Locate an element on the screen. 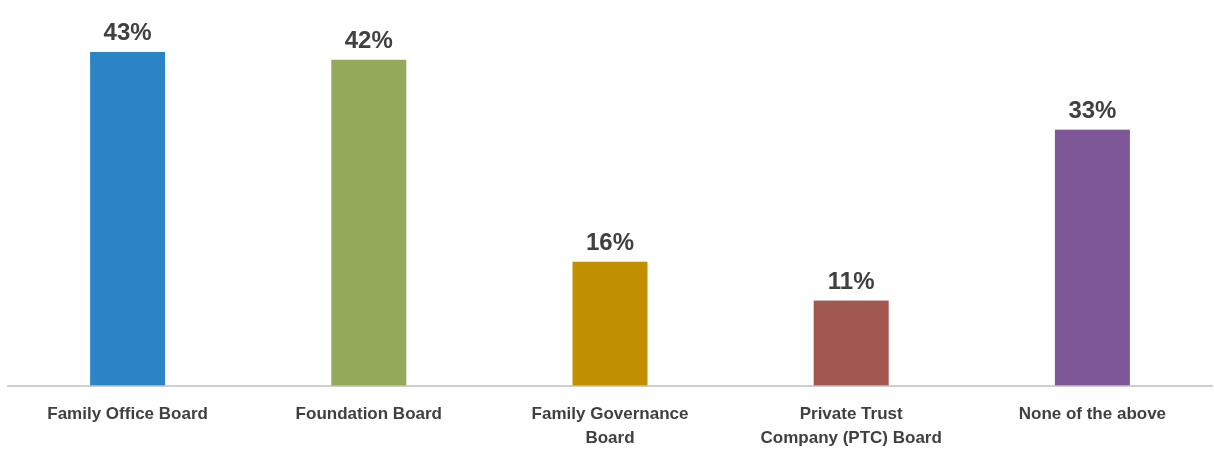  data-label: 42% is located at coordinates (368, 39).